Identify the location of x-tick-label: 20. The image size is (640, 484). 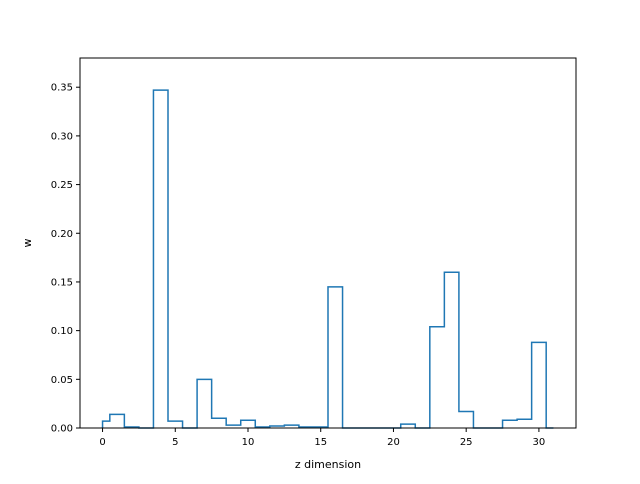
(393, 442).